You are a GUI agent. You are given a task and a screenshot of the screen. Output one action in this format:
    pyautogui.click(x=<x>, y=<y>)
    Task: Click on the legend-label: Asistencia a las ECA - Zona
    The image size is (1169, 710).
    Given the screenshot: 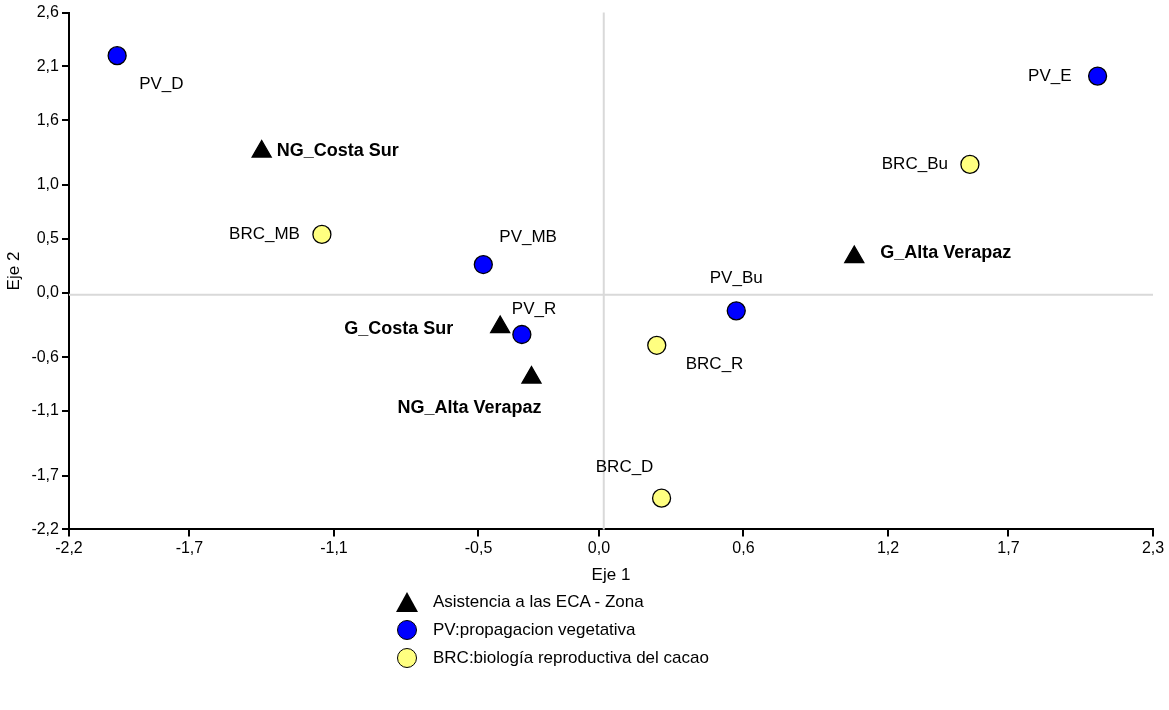 What is the action you would take?
    pyautogui.click(x=538, y=602)
    